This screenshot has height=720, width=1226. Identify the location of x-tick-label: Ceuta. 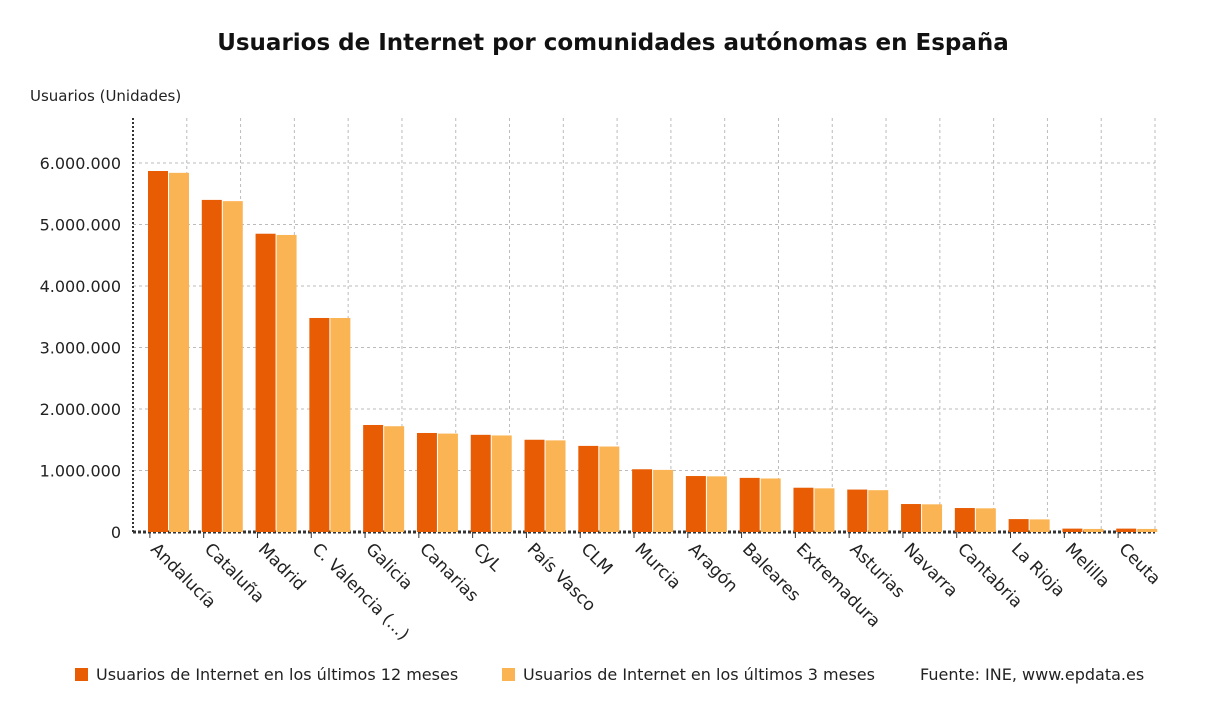
(1140, 564).